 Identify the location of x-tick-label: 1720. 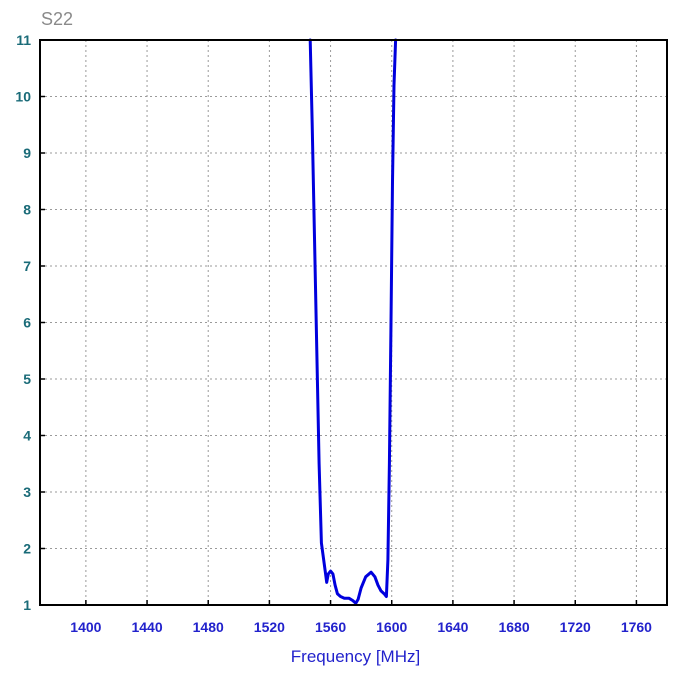
(575, 627).